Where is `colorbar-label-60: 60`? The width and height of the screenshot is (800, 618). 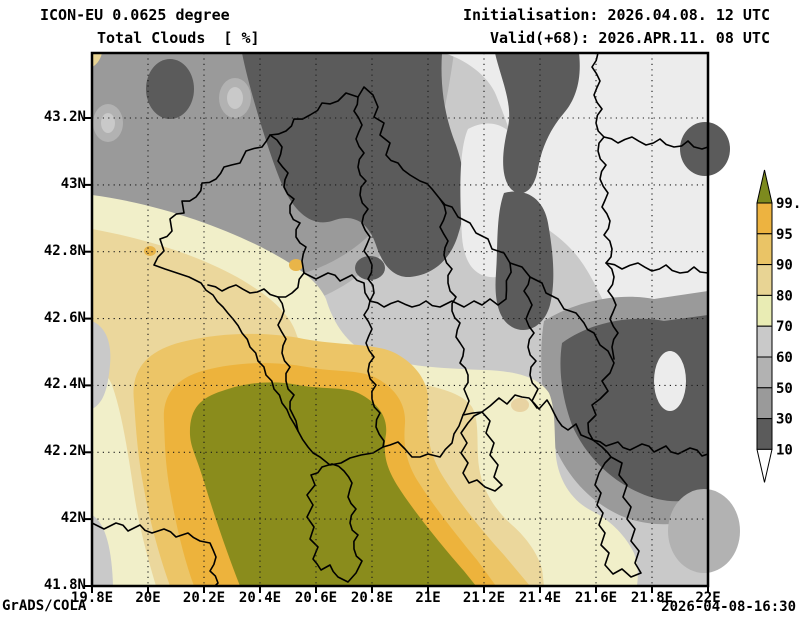 colorbar-label-60: 60 is located at coordinates (784, 358).